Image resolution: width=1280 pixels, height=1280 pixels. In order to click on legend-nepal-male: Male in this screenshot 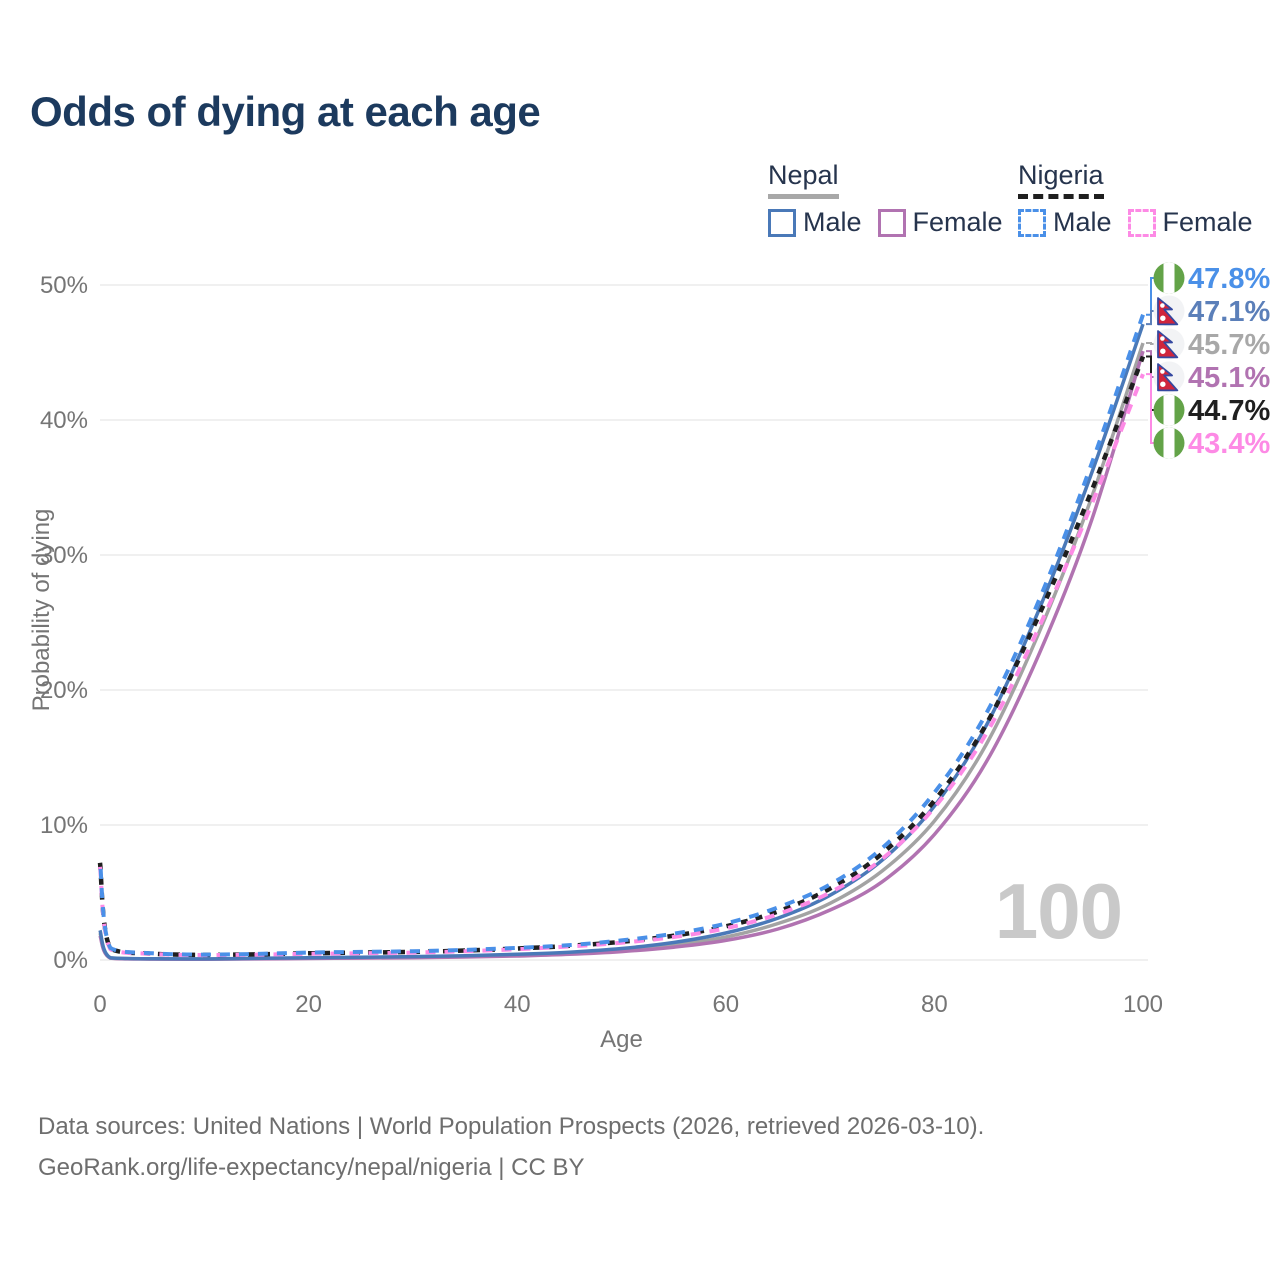, I will do `click(815, 222)`.